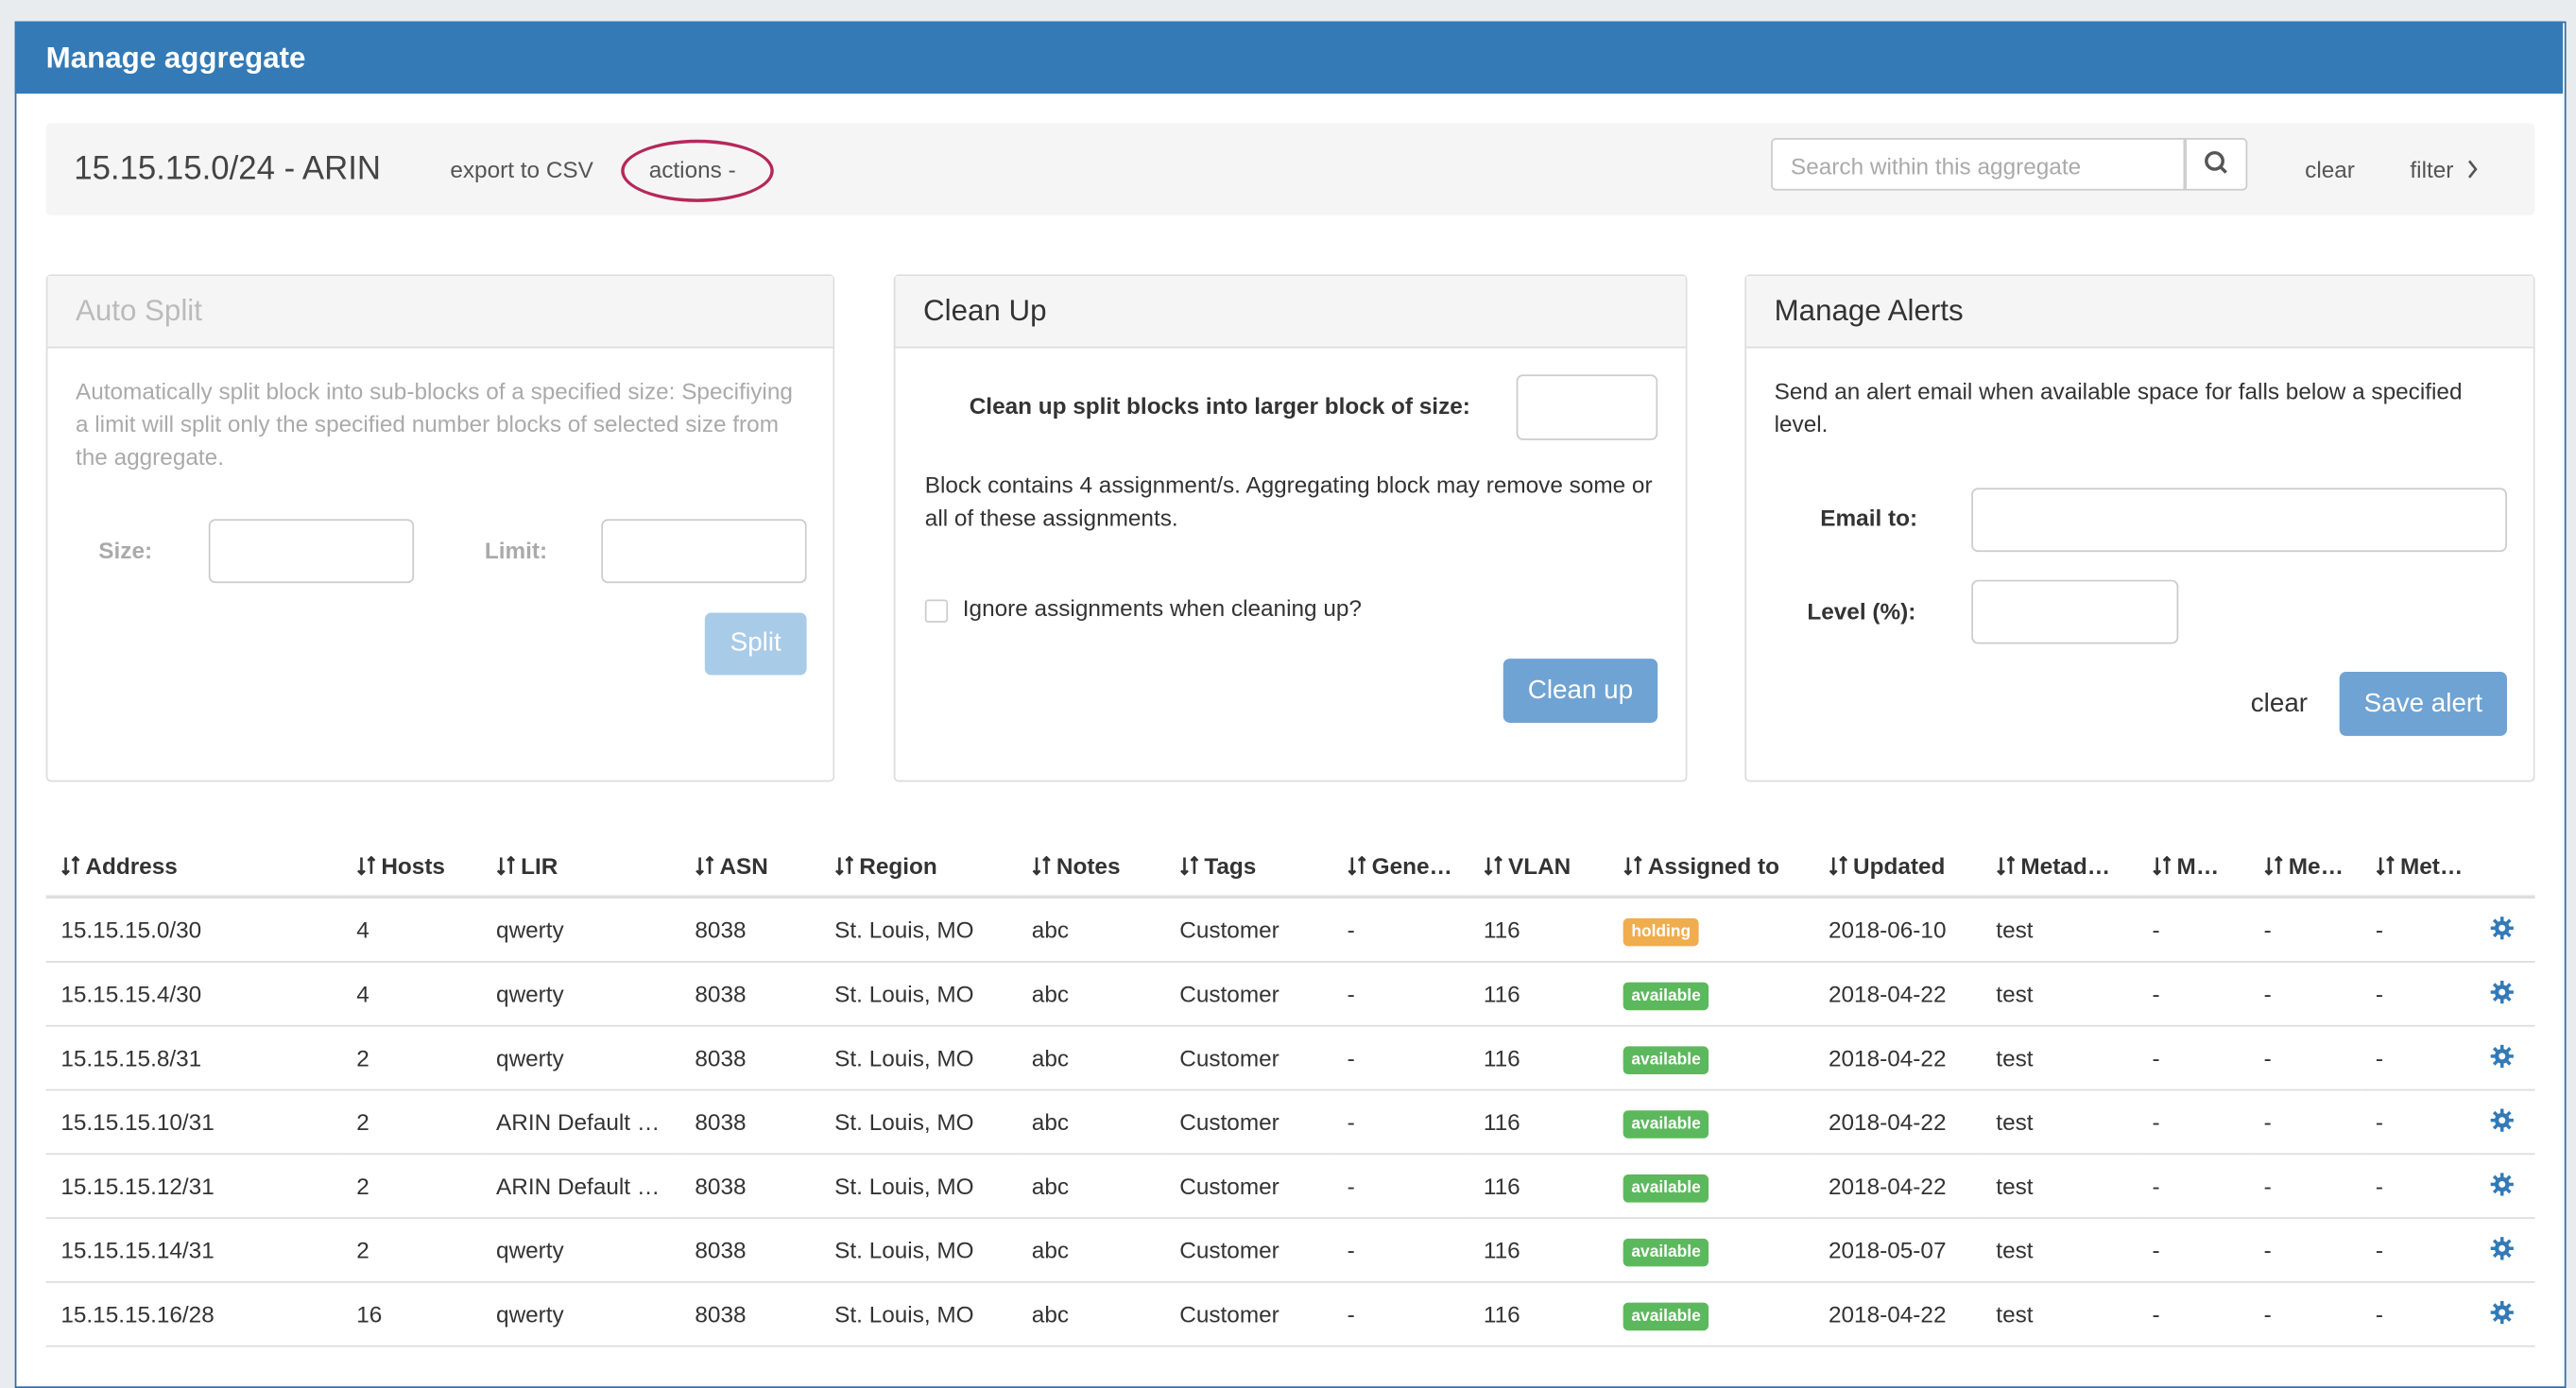 This screenshot has width=2576, height=1388. I want to click on save-alert-button: Save alert, so click(2423, 704).